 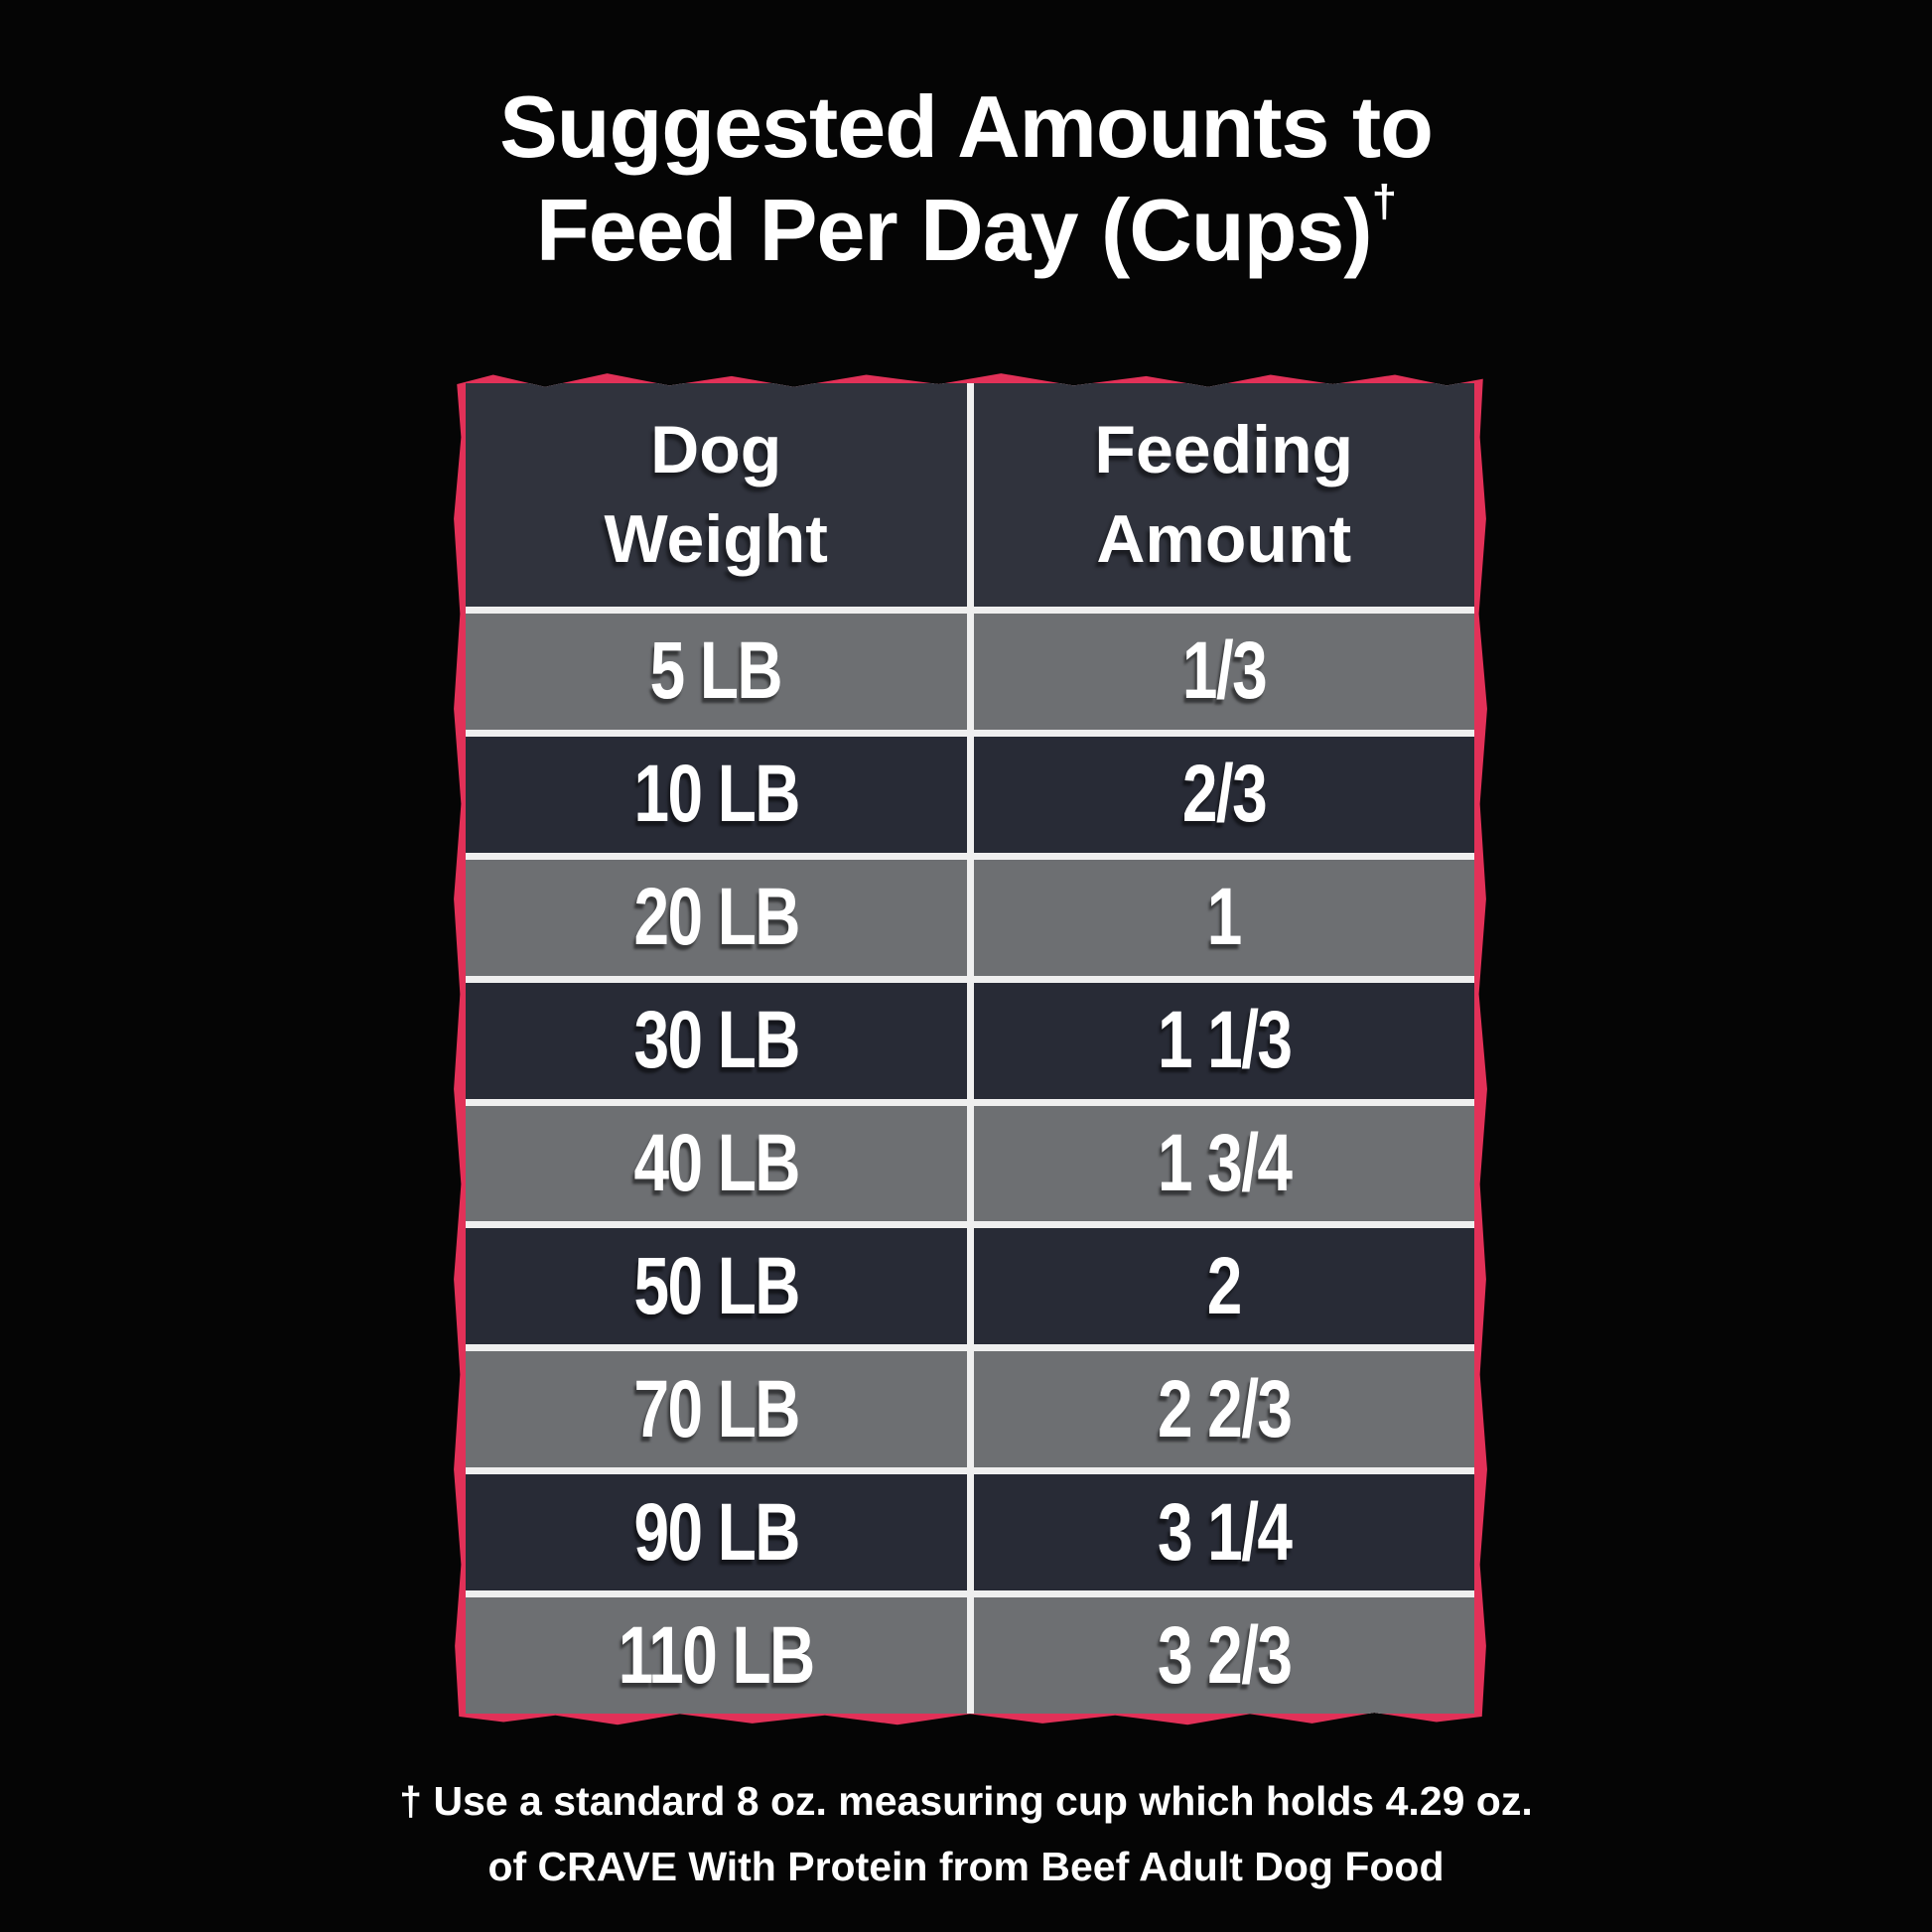 I want to click on dog-weight-value: 110 LB, so click(x=716, y=1655).